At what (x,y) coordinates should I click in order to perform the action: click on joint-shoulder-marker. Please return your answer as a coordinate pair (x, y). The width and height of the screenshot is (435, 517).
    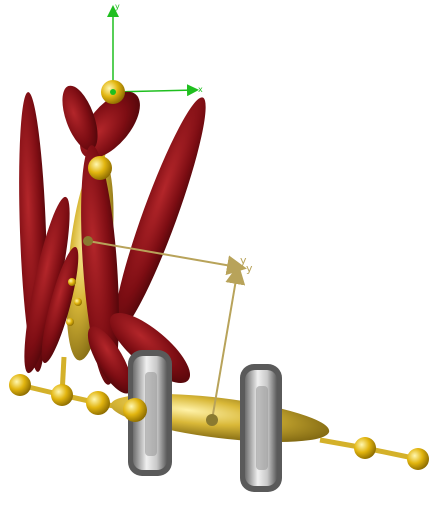
    Looking at the image, I should click on (113, 92).